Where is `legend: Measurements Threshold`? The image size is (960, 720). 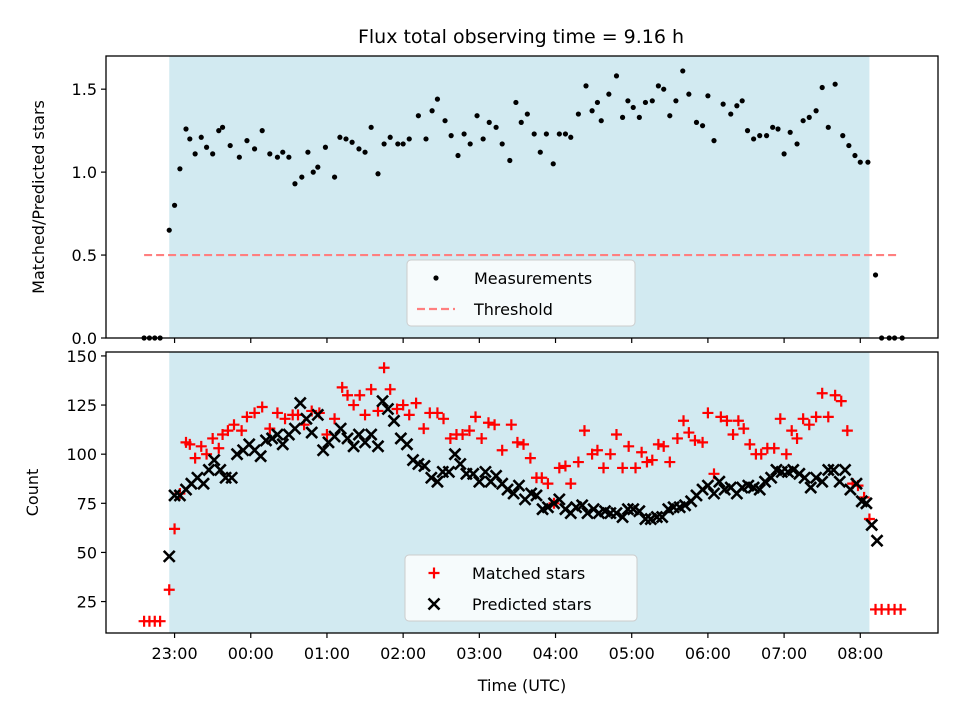 legend: Measurements Threshold is located at coordinates (521, 293).